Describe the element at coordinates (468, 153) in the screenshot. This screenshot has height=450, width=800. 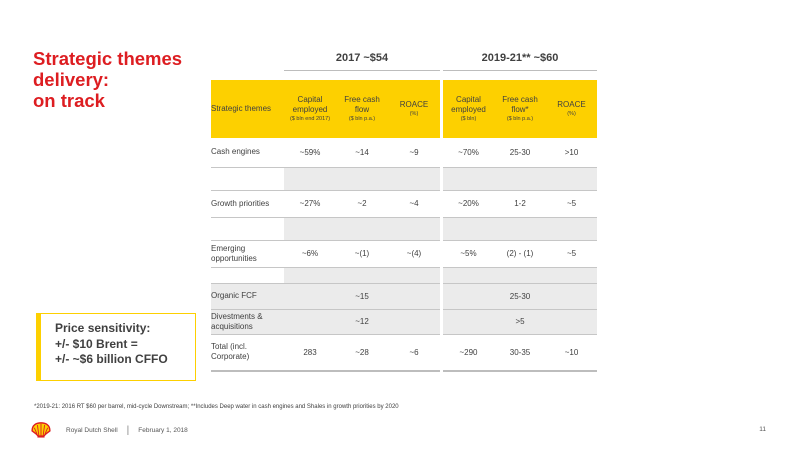
I see `cell-capital-2019: ~70%` at that location.